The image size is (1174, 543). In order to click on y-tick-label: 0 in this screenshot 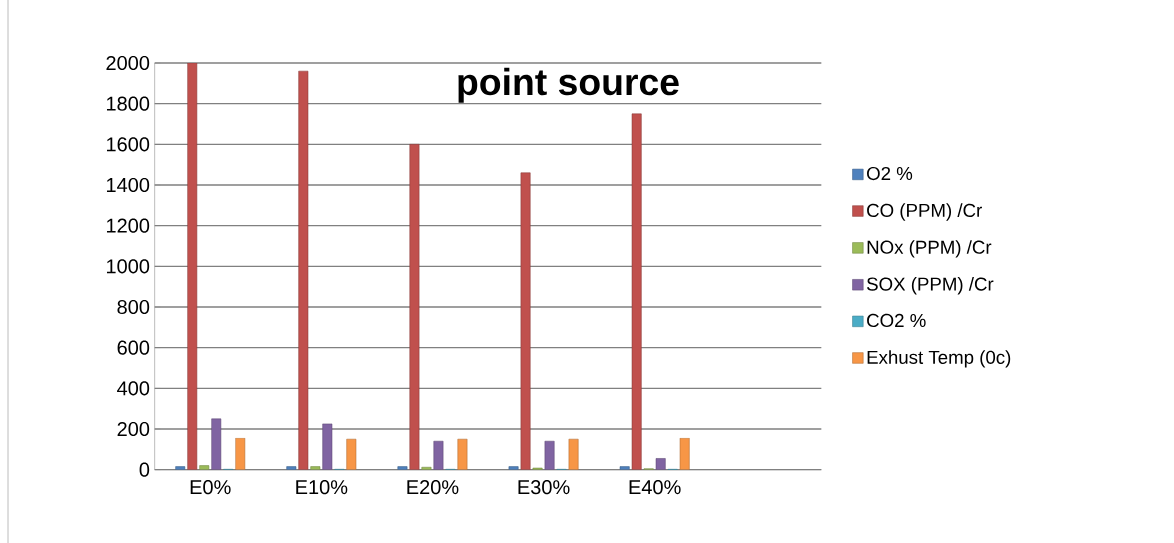, I will do `click(144, 469)`.